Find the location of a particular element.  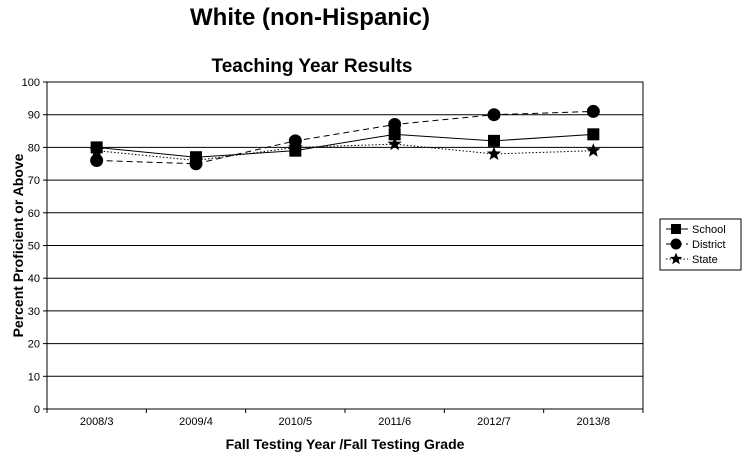

y-tick-label: 20 is located at coordinates (34, 345).